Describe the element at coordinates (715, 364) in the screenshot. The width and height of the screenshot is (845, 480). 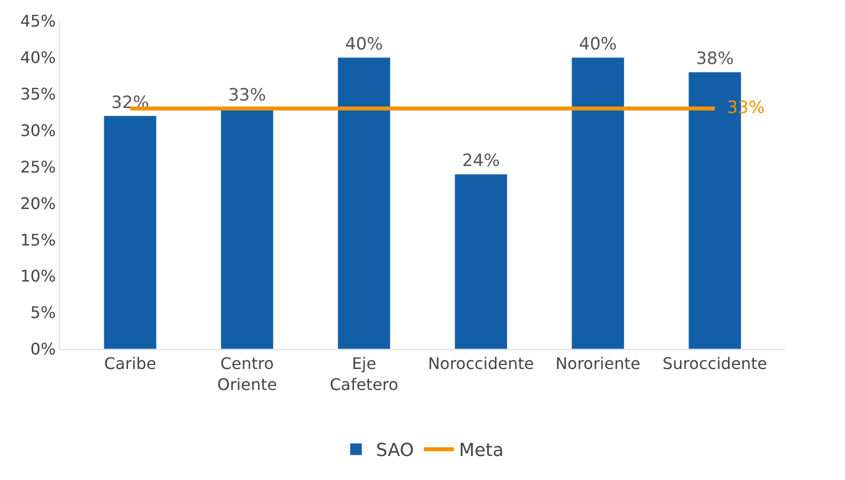
I see `x-tick-label: Suroccidente` at that location.